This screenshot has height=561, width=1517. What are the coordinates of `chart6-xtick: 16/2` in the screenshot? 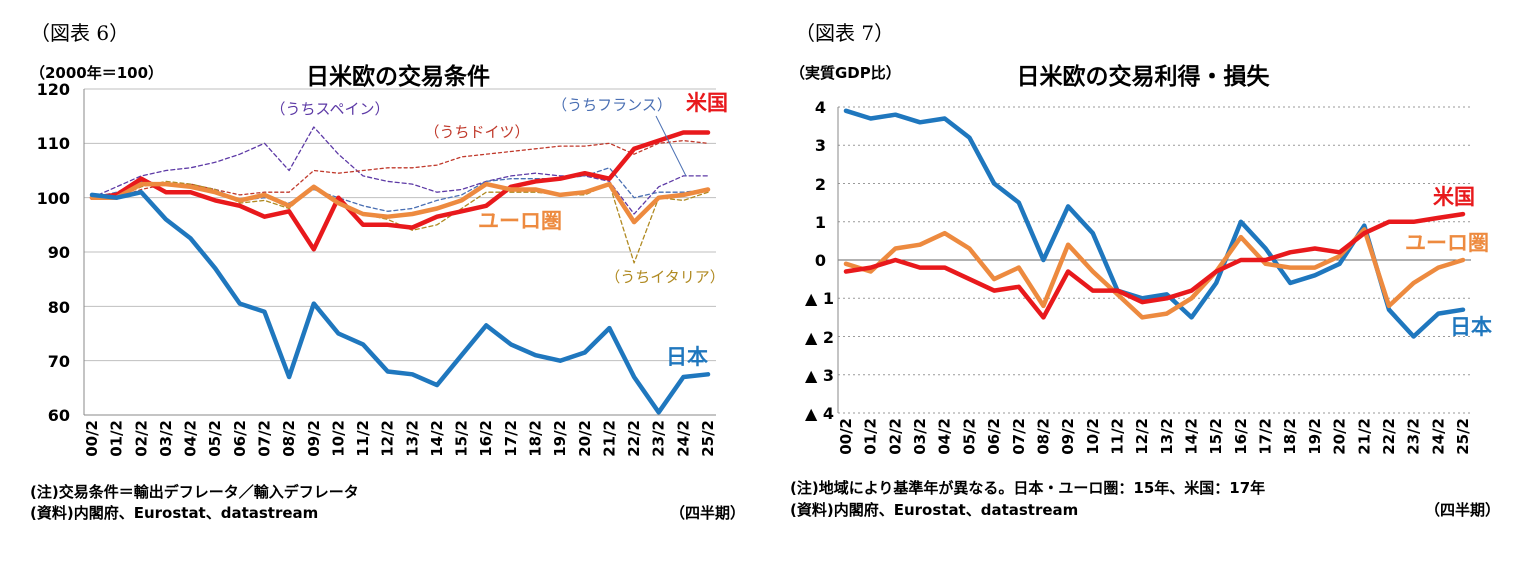 It's located at (486, 438).